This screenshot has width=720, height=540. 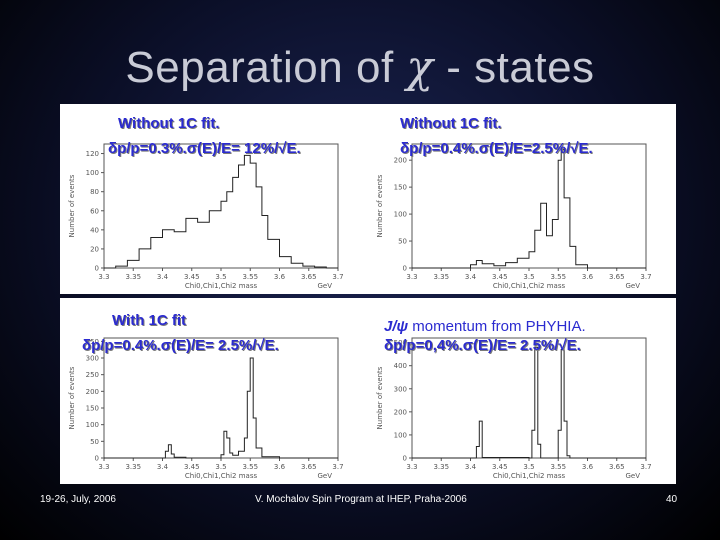 What do you see at coordinates (94, 230) in the screenshot?
I see `y-tick-label: 40` at bounding box center [94, 230].